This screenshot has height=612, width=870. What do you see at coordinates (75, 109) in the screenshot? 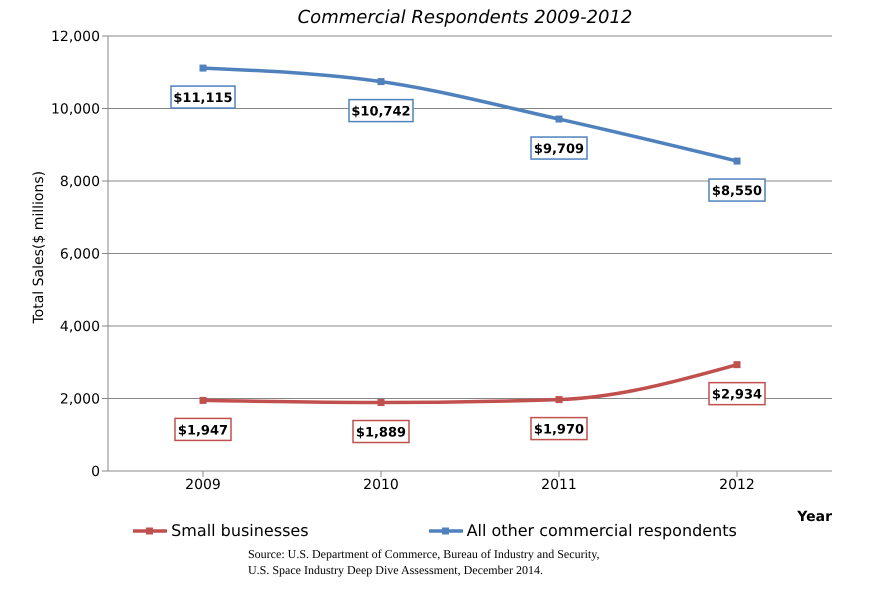
I see `y-tick-label: 10,000` at bounding box center [75, 109].